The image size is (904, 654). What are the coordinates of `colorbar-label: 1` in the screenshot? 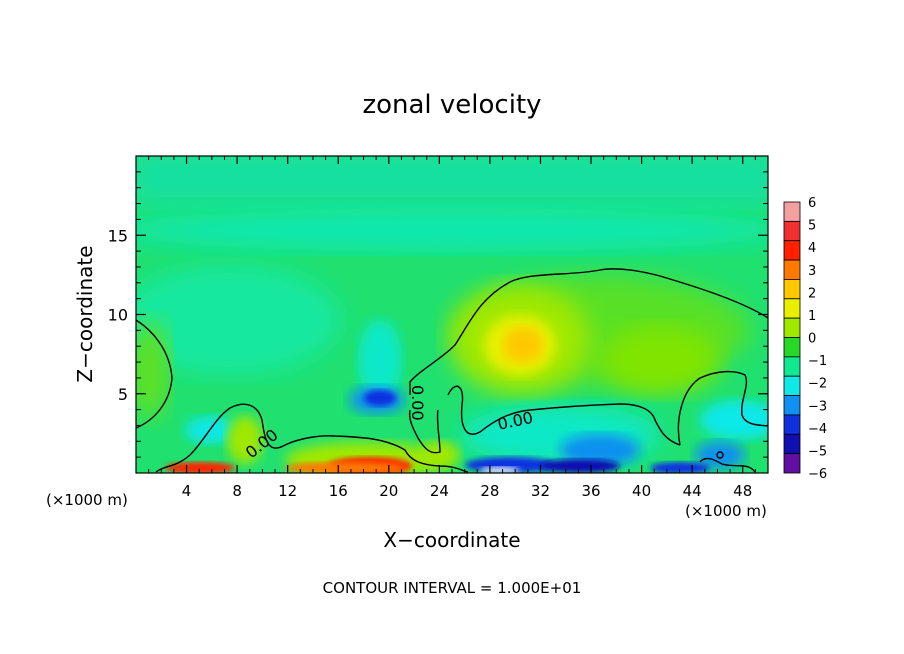 It's located at (812, 316).